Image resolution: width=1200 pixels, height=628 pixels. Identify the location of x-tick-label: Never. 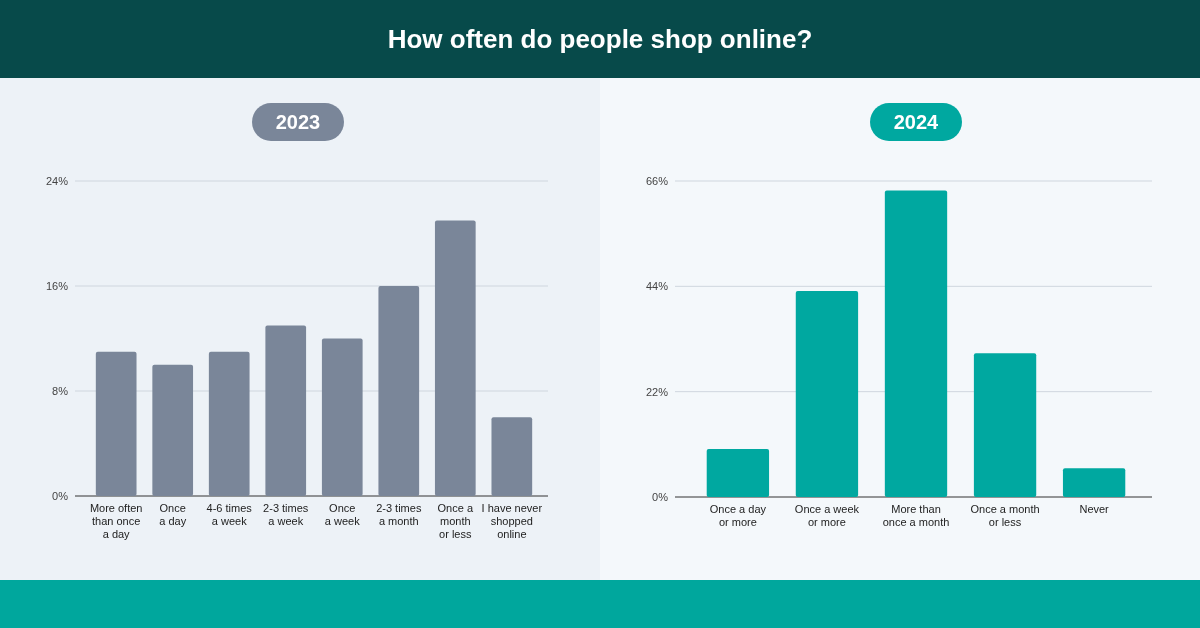
(1094, 509).